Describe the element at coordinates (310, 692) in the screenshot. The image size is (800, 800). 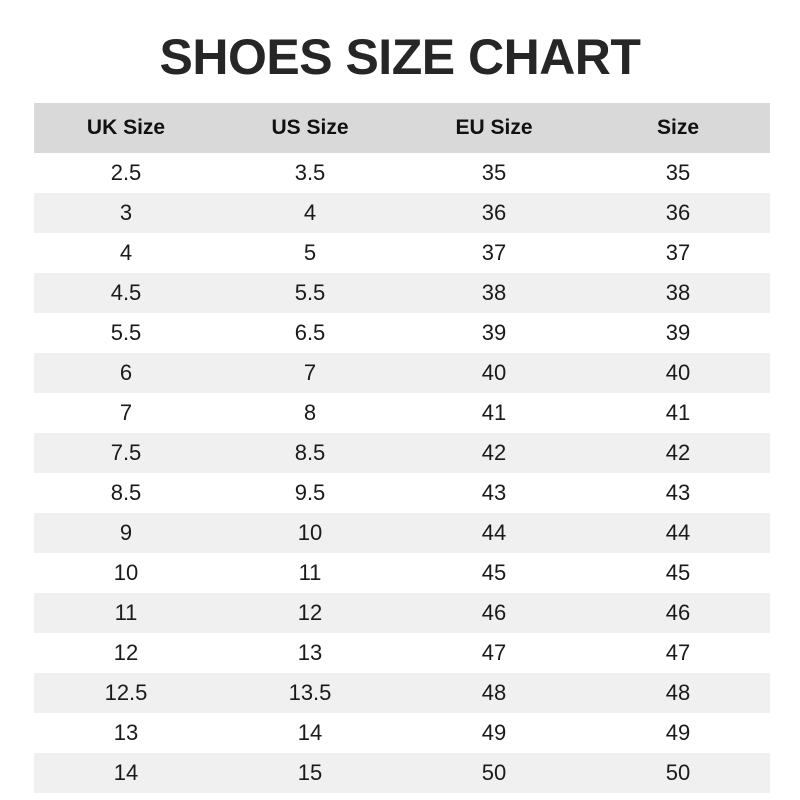
I see `cell-us: 13.5` at that location.